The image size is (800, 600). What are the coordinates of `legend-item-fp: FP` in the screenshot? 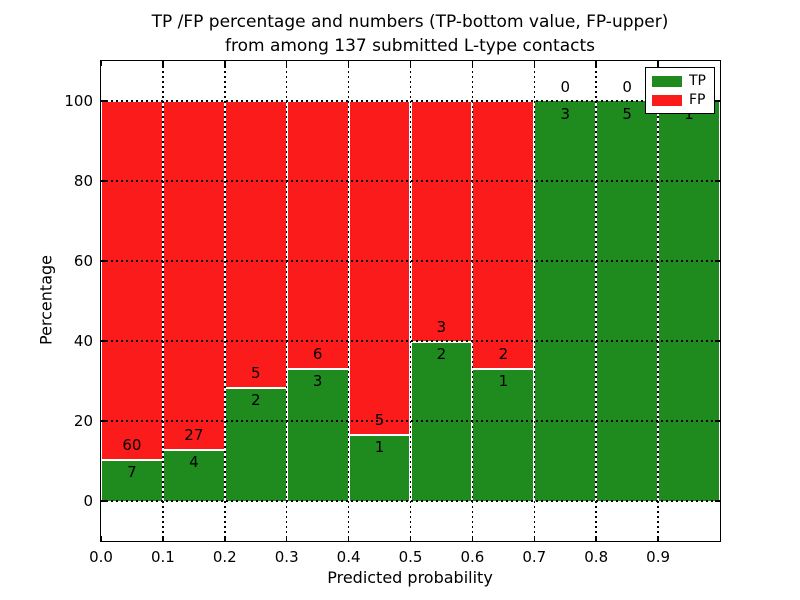 It's located at (680, 100).